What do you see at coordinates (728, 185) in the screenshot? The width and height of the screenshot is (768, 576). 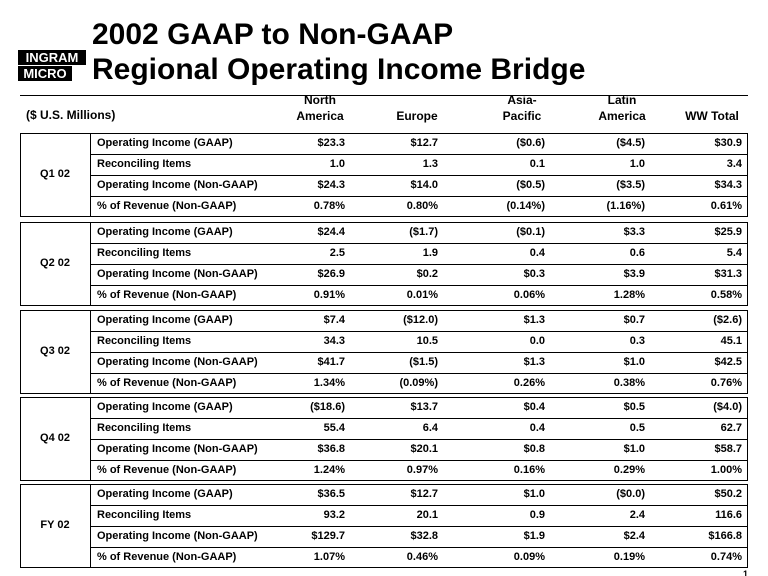 I see `cell-value: $34.3` at bounding box center [728, 185].